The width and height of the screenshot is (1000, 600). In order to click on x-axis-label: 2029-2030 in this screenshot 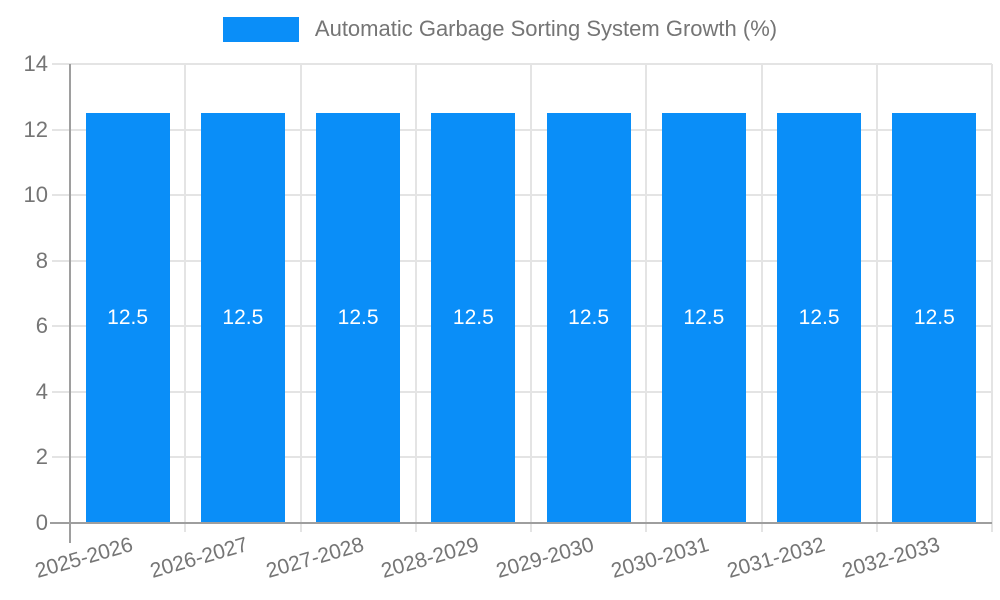, I will do `click(545, 558)`.